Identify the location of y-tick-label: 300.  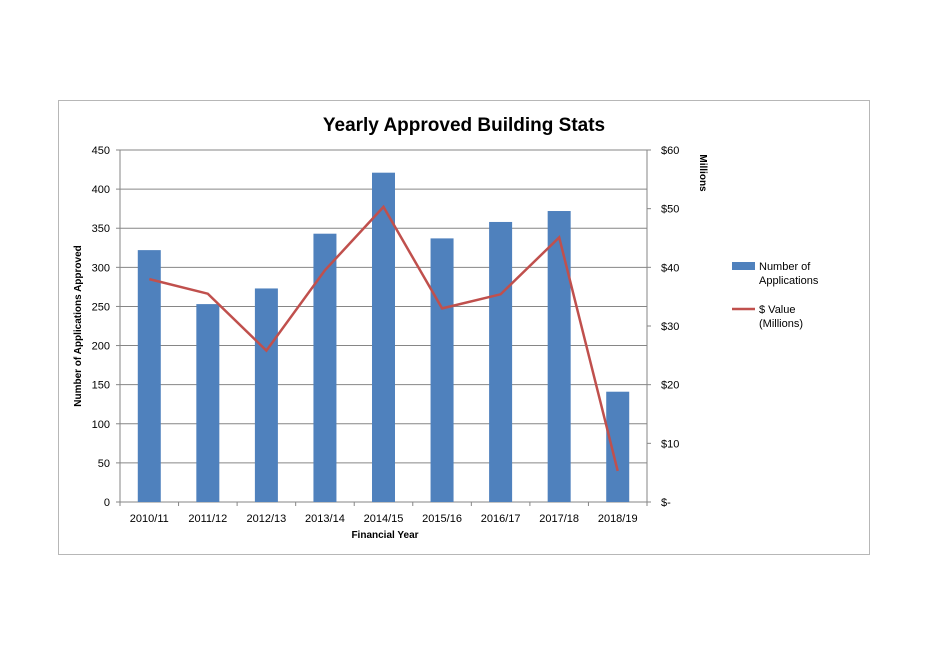
(101, 268).